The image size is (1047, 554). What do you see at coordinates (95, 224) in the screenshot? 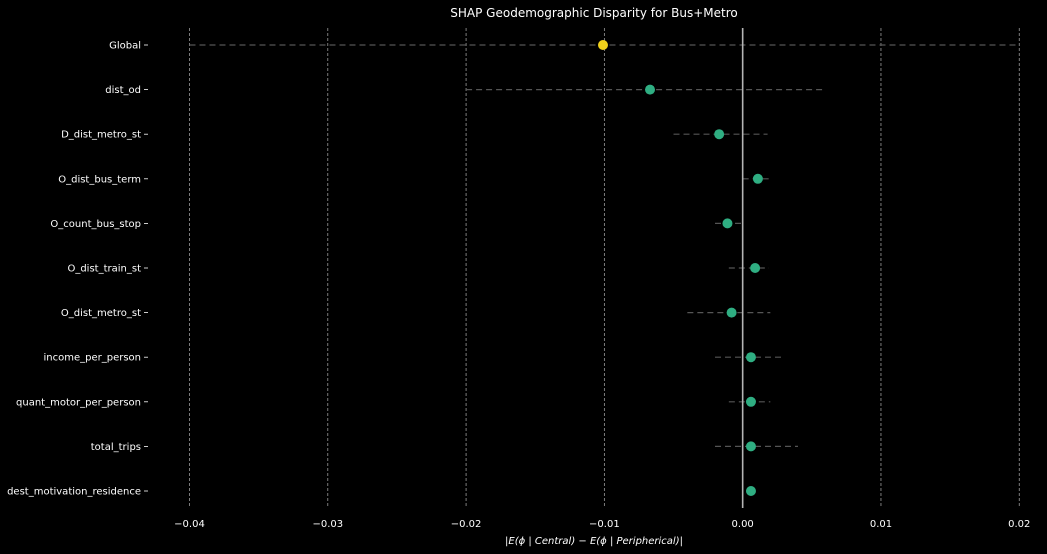
I see `y-tick-label: O_count_bus_stop` at bounding box center [95, 224].